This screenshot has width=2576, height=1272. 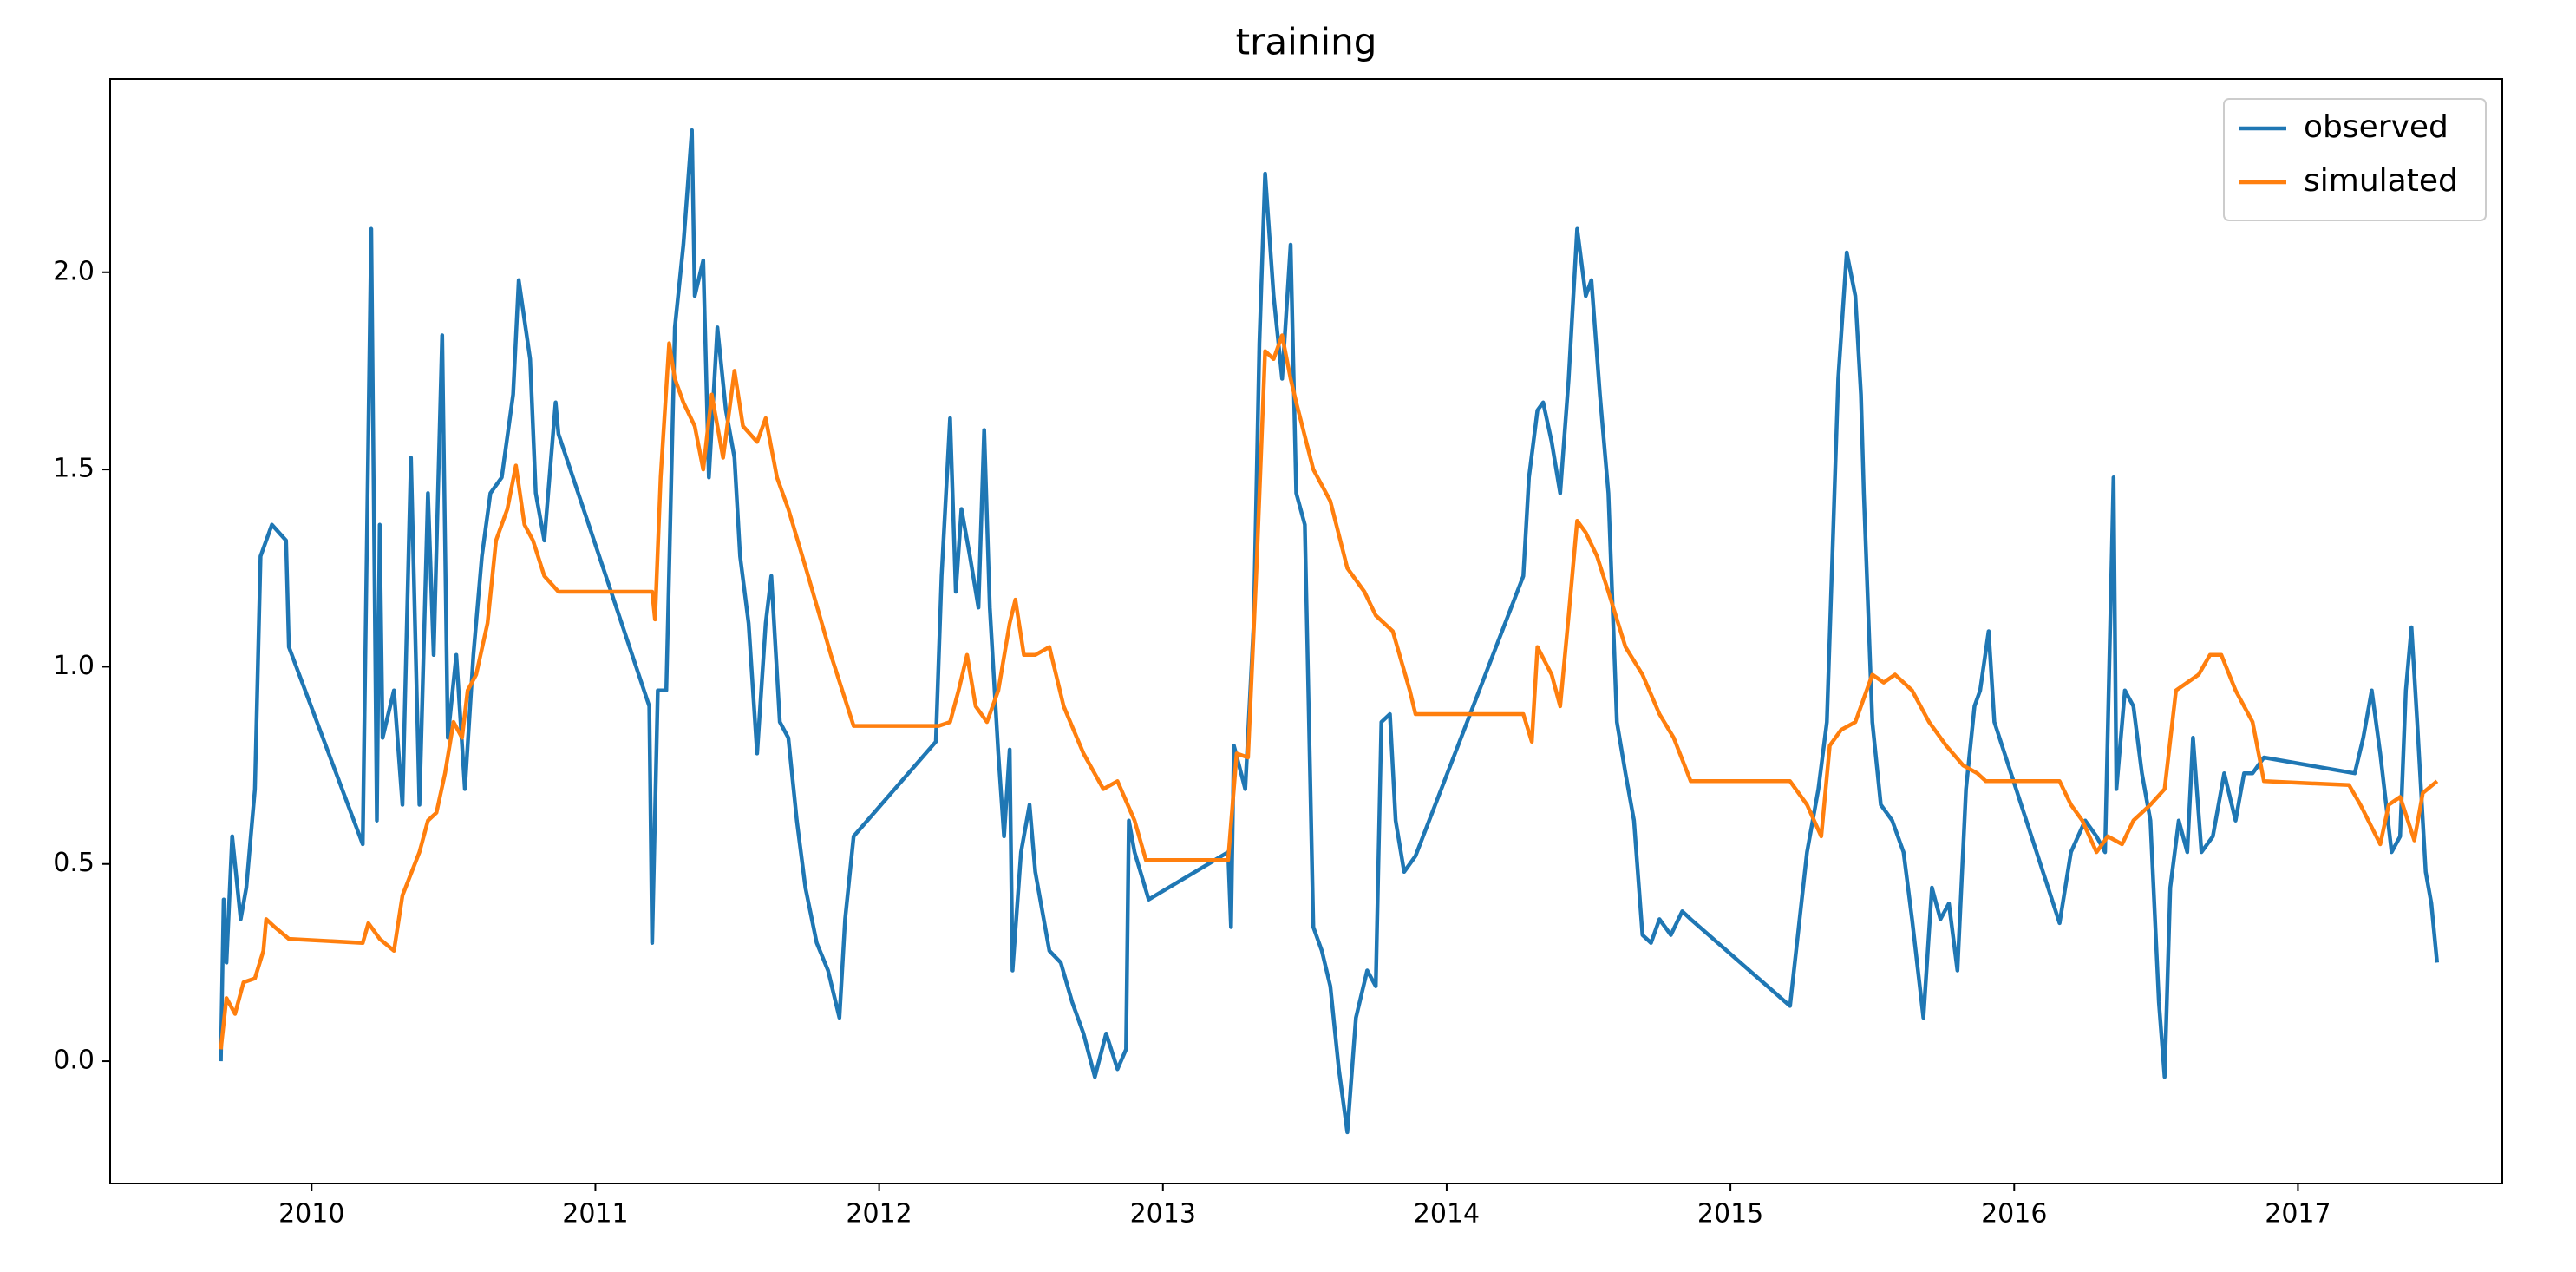 I want to click on legend: observed simulated, so click(x=2355, y=159).